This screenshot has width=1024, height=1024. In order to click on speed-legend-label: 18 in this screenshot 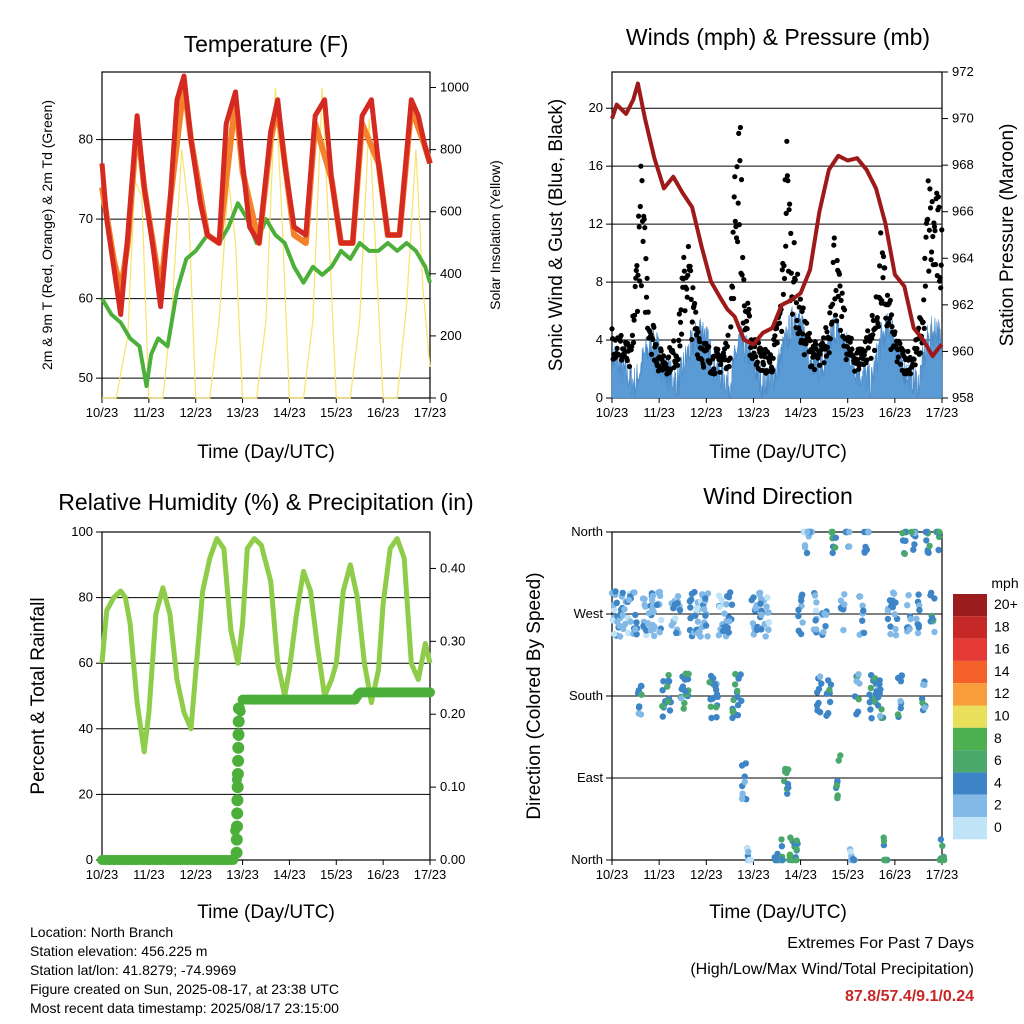, I will do `click(1002, 626)`.